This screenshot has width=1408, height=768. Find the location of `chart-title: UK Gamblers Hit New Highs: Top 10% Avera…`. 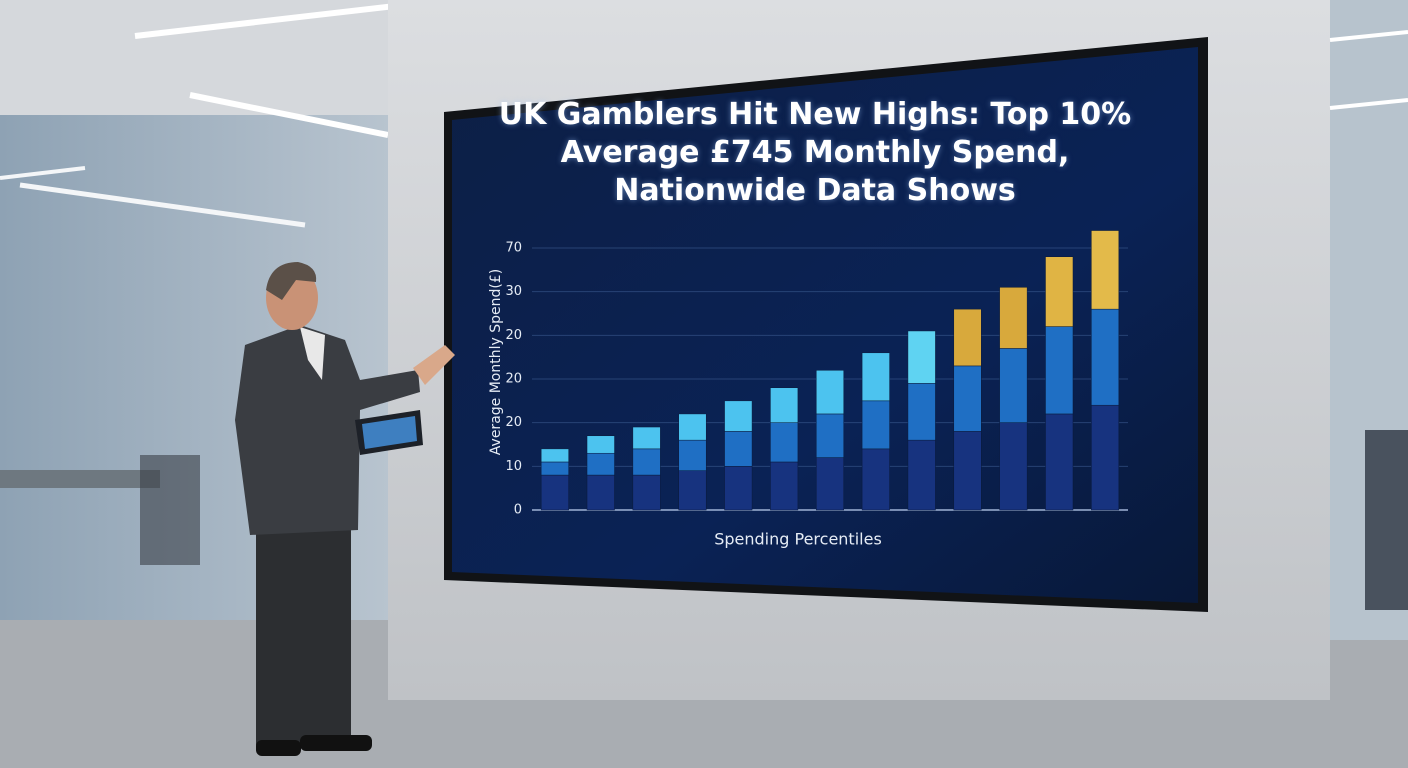

chart-title: UK Gamblers Hit New Highs: Top 10% Avera… is located at coordinates (815, 152).